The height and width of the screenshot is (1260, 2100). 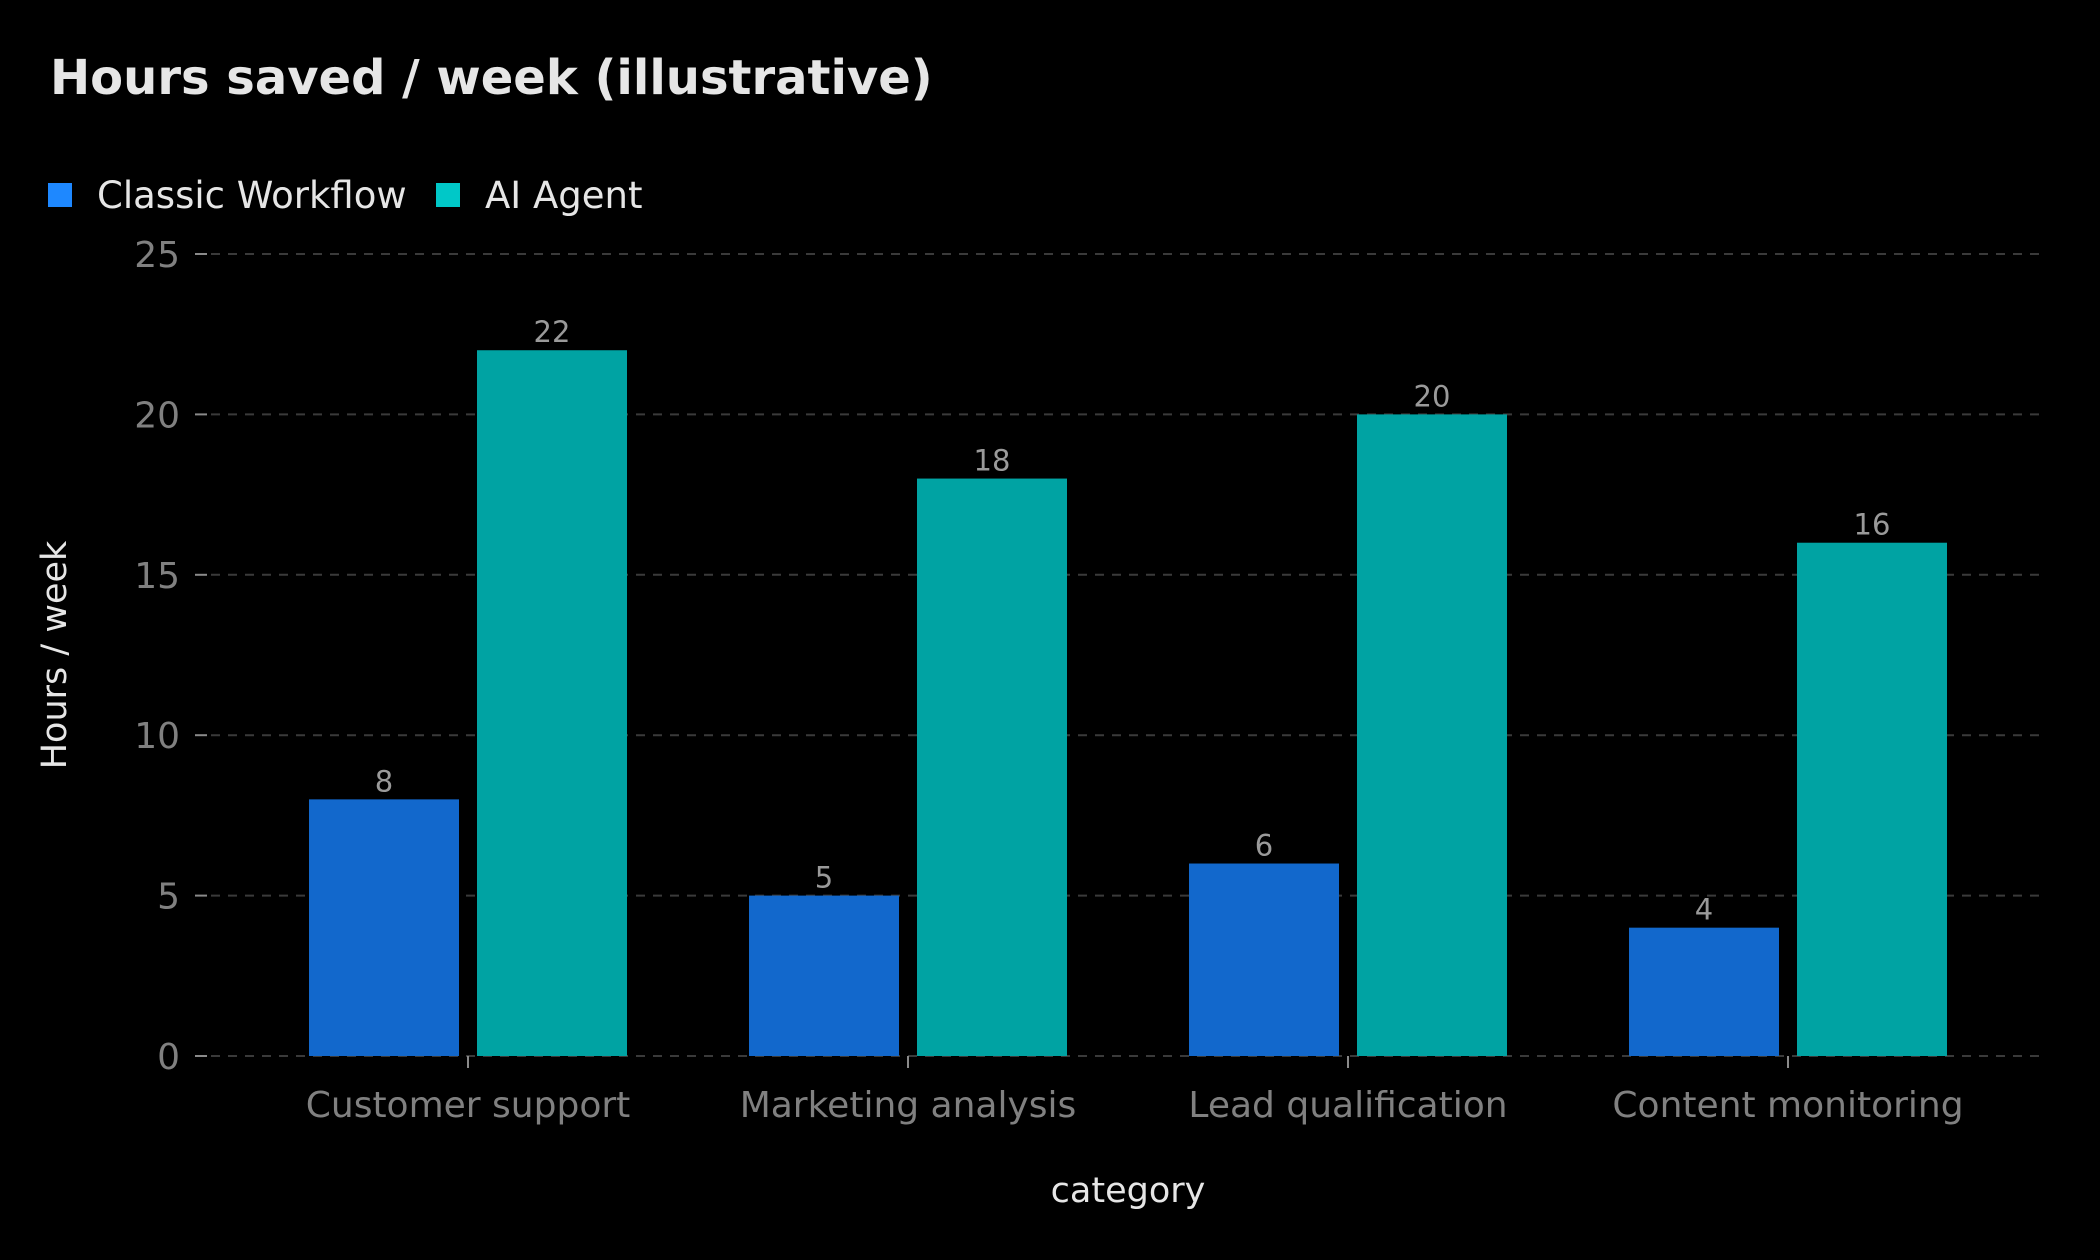 What do you see at coordinates (252, 195) in the screenshot?
I see `legend-label-classic-workflow: Classic Workflow` at bounding box center [252, 195].